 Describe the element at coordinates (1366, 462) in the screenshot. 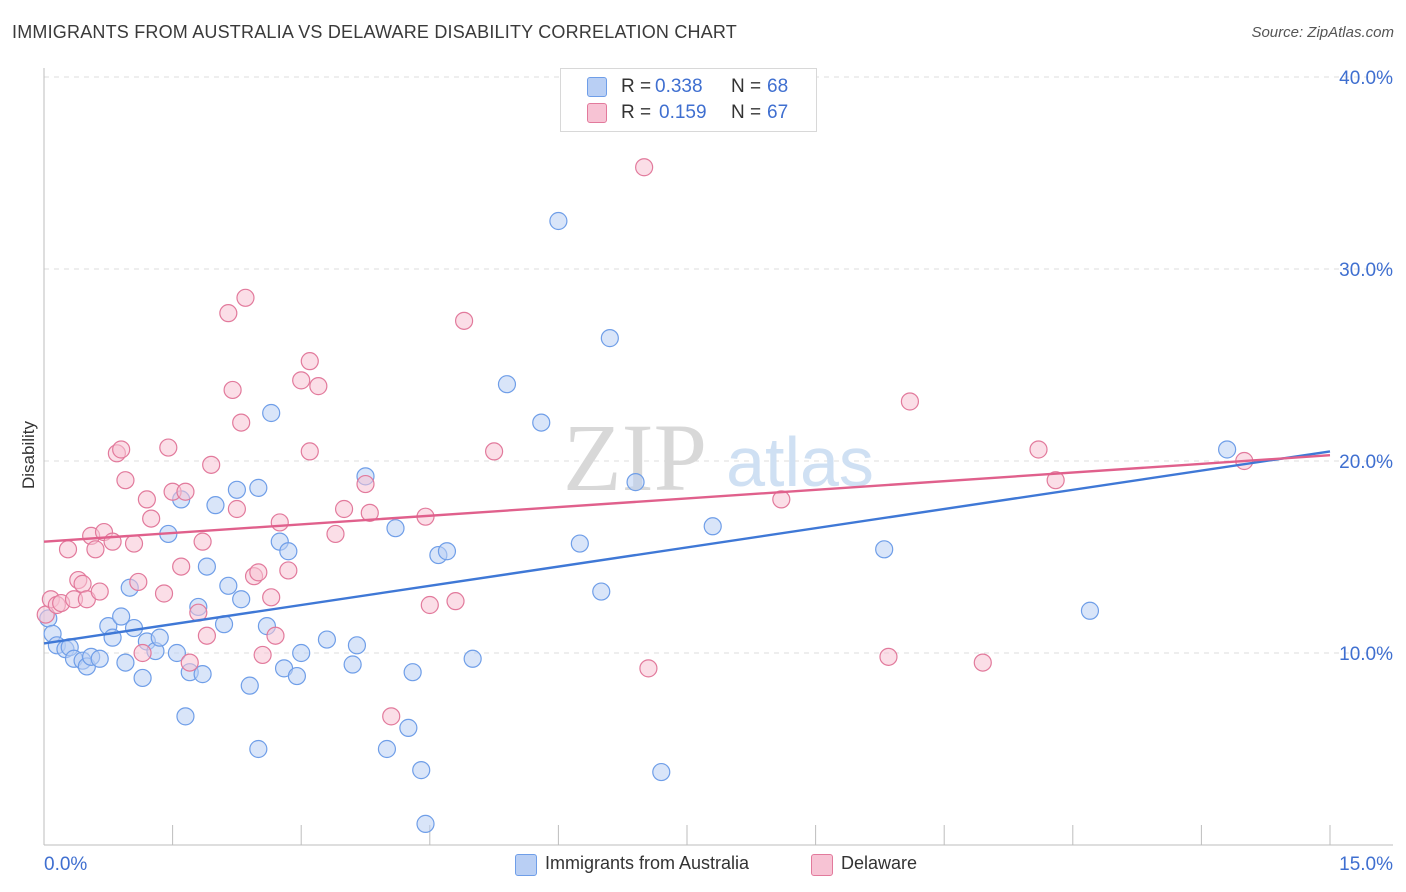

I see `y-tick-label: 20.0%` at that location.